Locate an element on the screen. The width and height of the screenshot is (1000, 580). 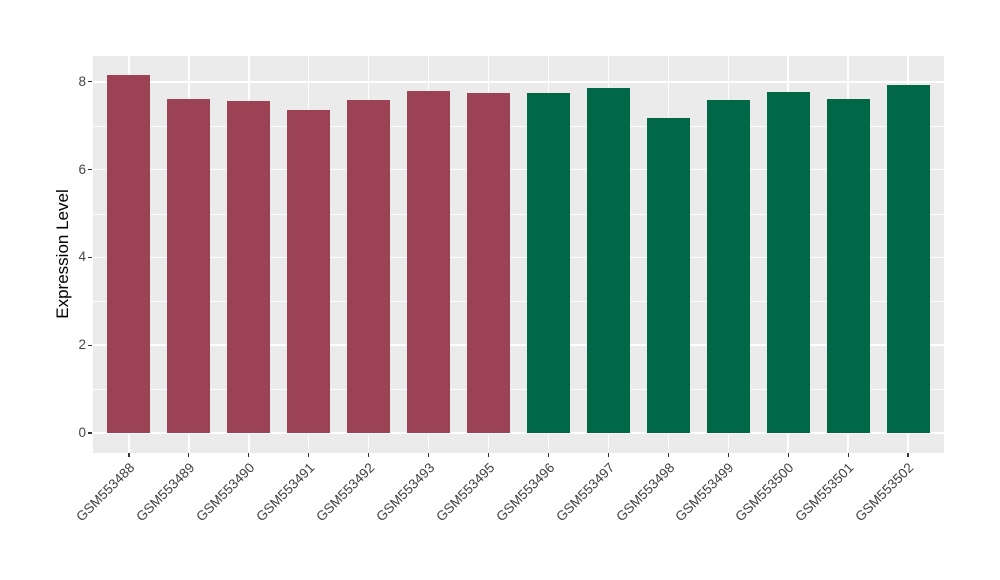
bar-GSM553491 is located at coordinates (309, 271).